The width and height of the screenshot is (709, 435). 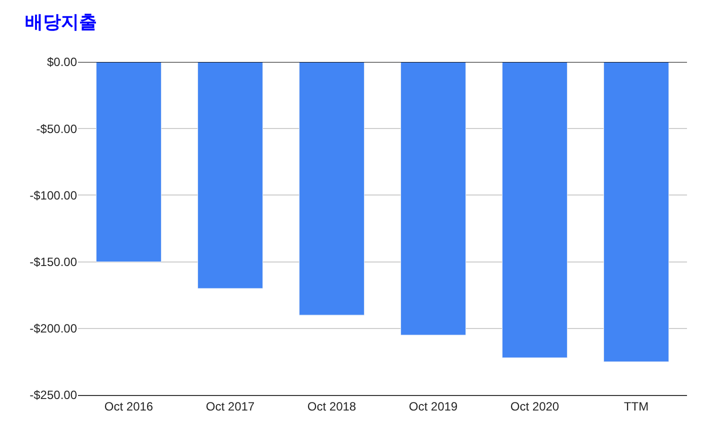 I want to click on x-tick-label: Oct 2020, so click(x=535, y=406).